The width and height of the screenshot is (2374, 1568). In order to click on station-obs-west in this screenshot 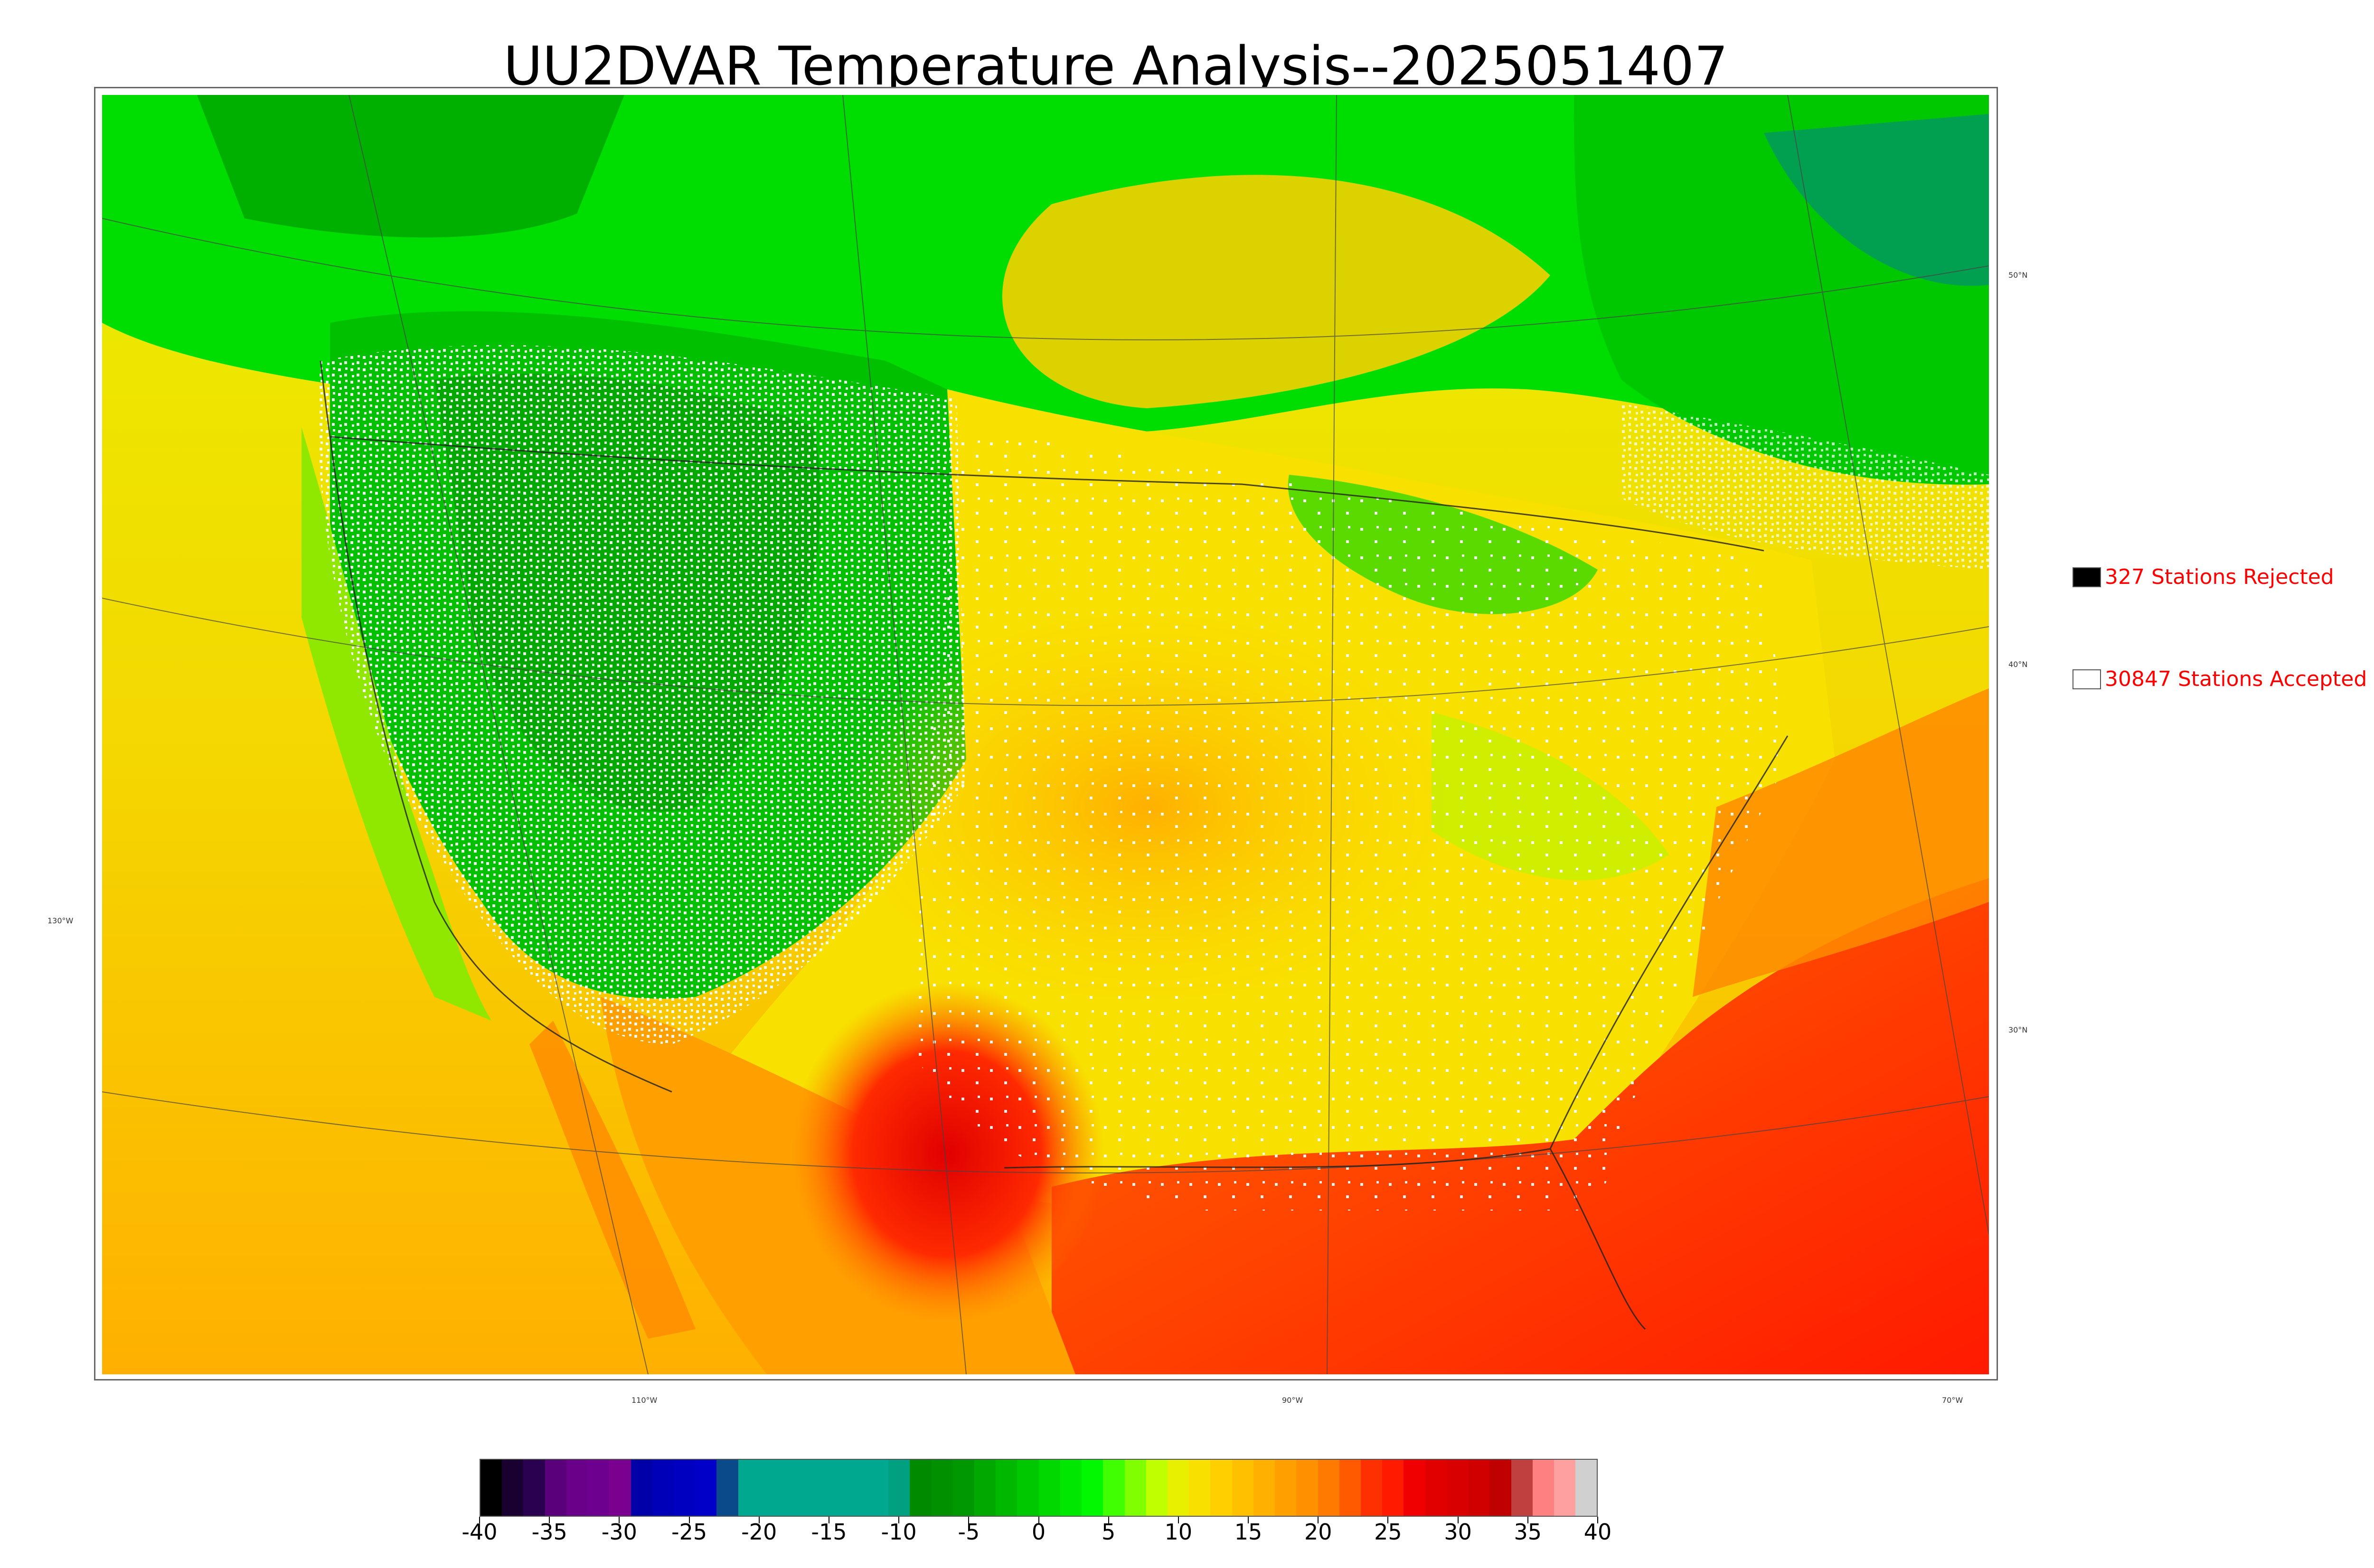, I will do `click(642, 694)`.